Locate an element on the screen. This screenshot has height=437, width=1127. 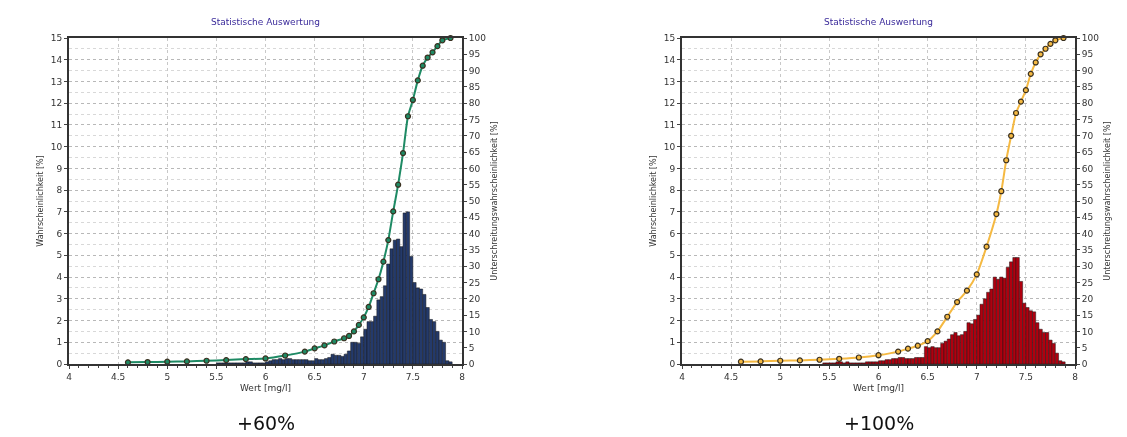
chart-title: Statistische Auswertung is located at coordinates (265, 22).